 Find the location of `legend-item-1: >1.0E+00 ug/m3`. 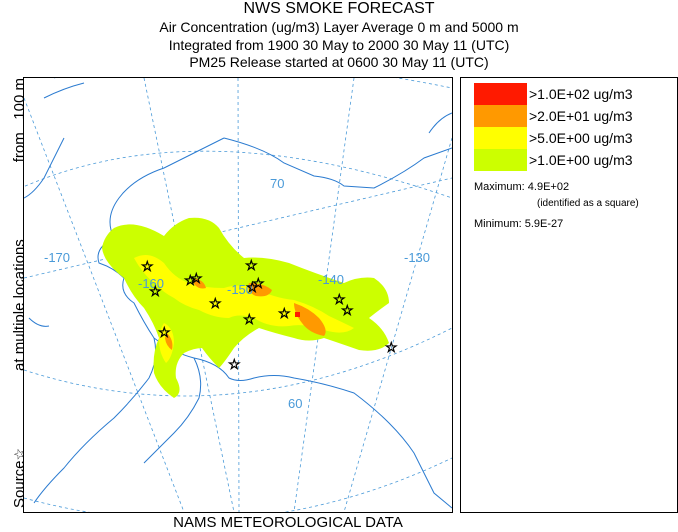

legend-item-1: >1.0E+00 ug/m3 is located at coordinates (553, 160).